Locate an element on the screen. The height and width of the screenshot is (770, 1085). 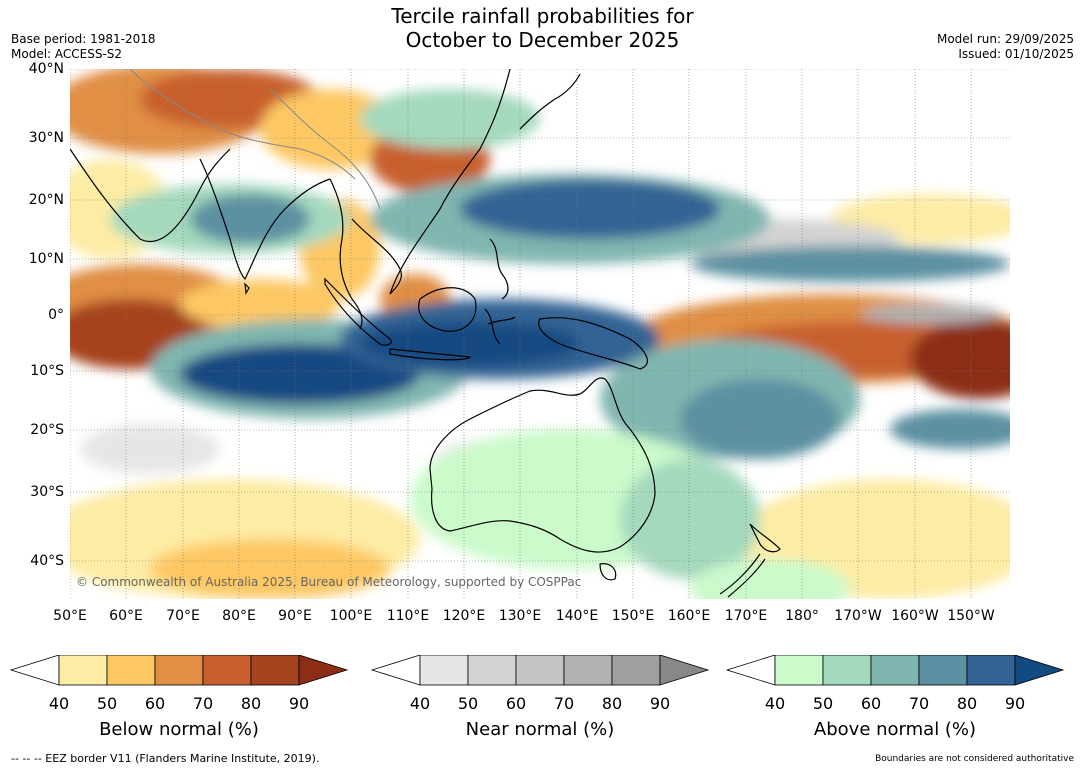
lon-label: 170°W is located at coordinates (858, 616).